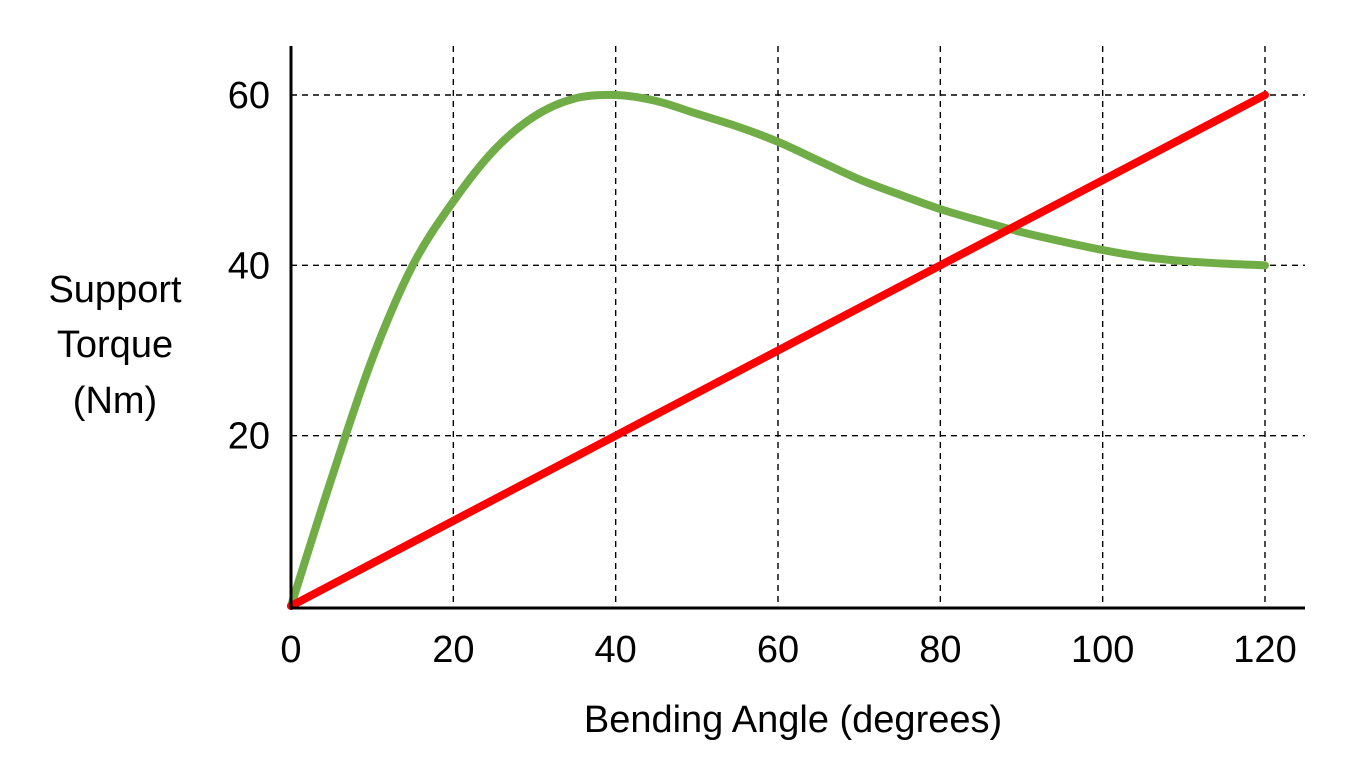  I want to click on y-tick-label: 20, so click(249, 437).